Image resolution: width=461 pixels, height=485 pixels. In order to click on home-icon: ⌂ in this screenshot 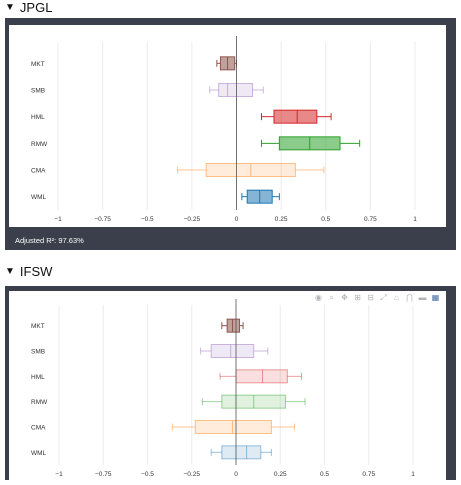, I will do `click(396, 297)`.